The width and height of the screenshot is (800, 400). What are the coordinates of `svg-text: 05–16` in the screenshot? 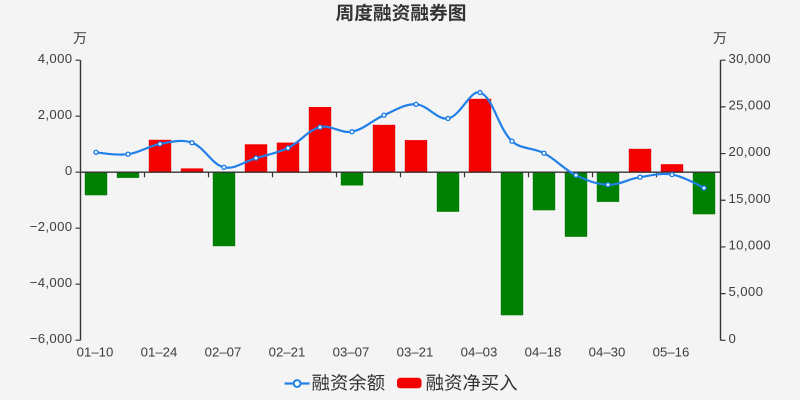 It's located at (671, 352).